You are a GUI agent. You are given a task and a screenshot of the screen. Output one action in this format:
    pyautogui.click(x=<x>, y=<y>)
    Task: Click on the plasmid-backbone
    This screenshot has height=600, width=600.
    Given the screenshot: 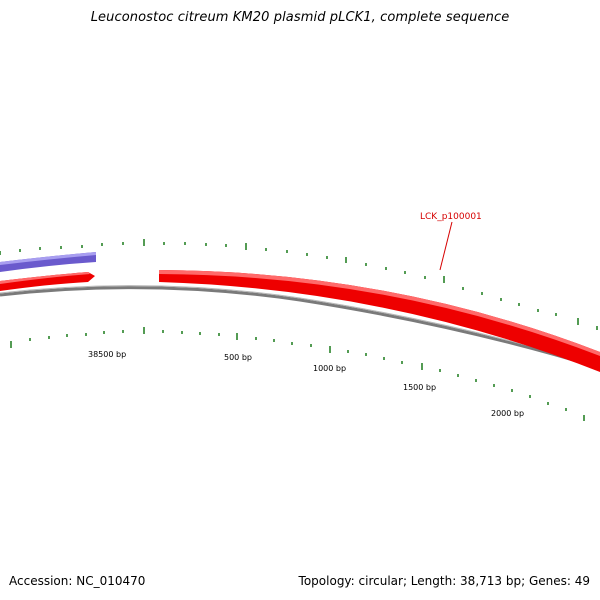 What is the action you would take?
    pyautogui.click(x=300, y=328)
    